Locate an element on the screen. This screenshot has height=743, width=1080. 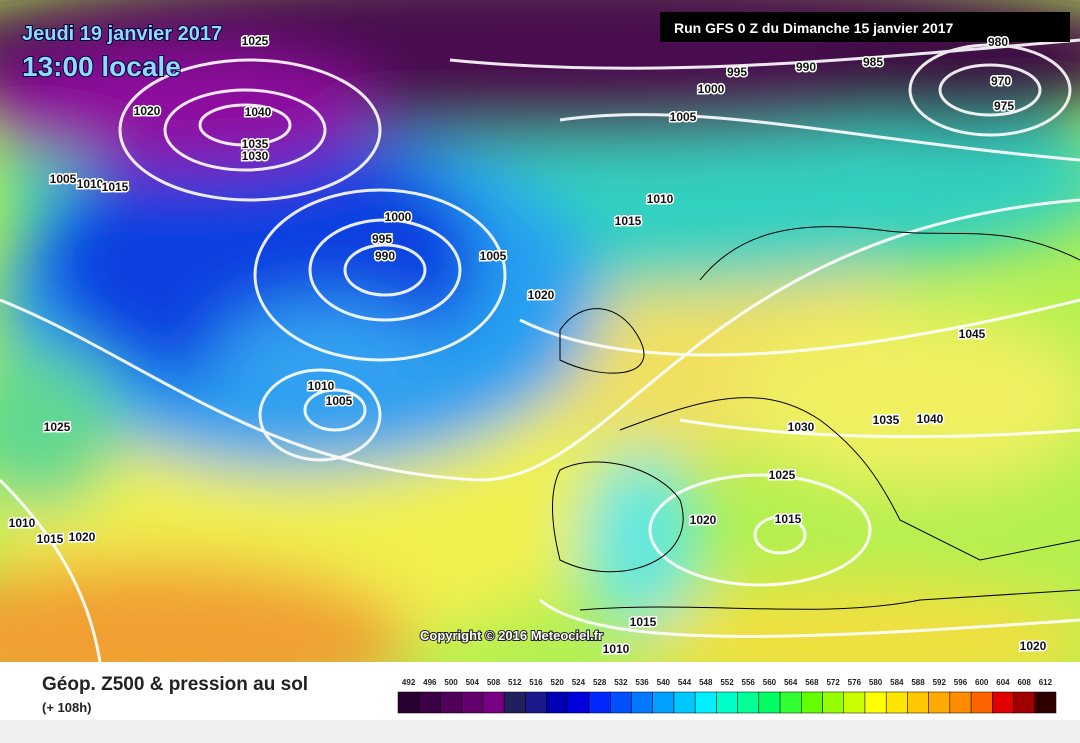
scale-label: 508 is located at coordinates (494, 682).